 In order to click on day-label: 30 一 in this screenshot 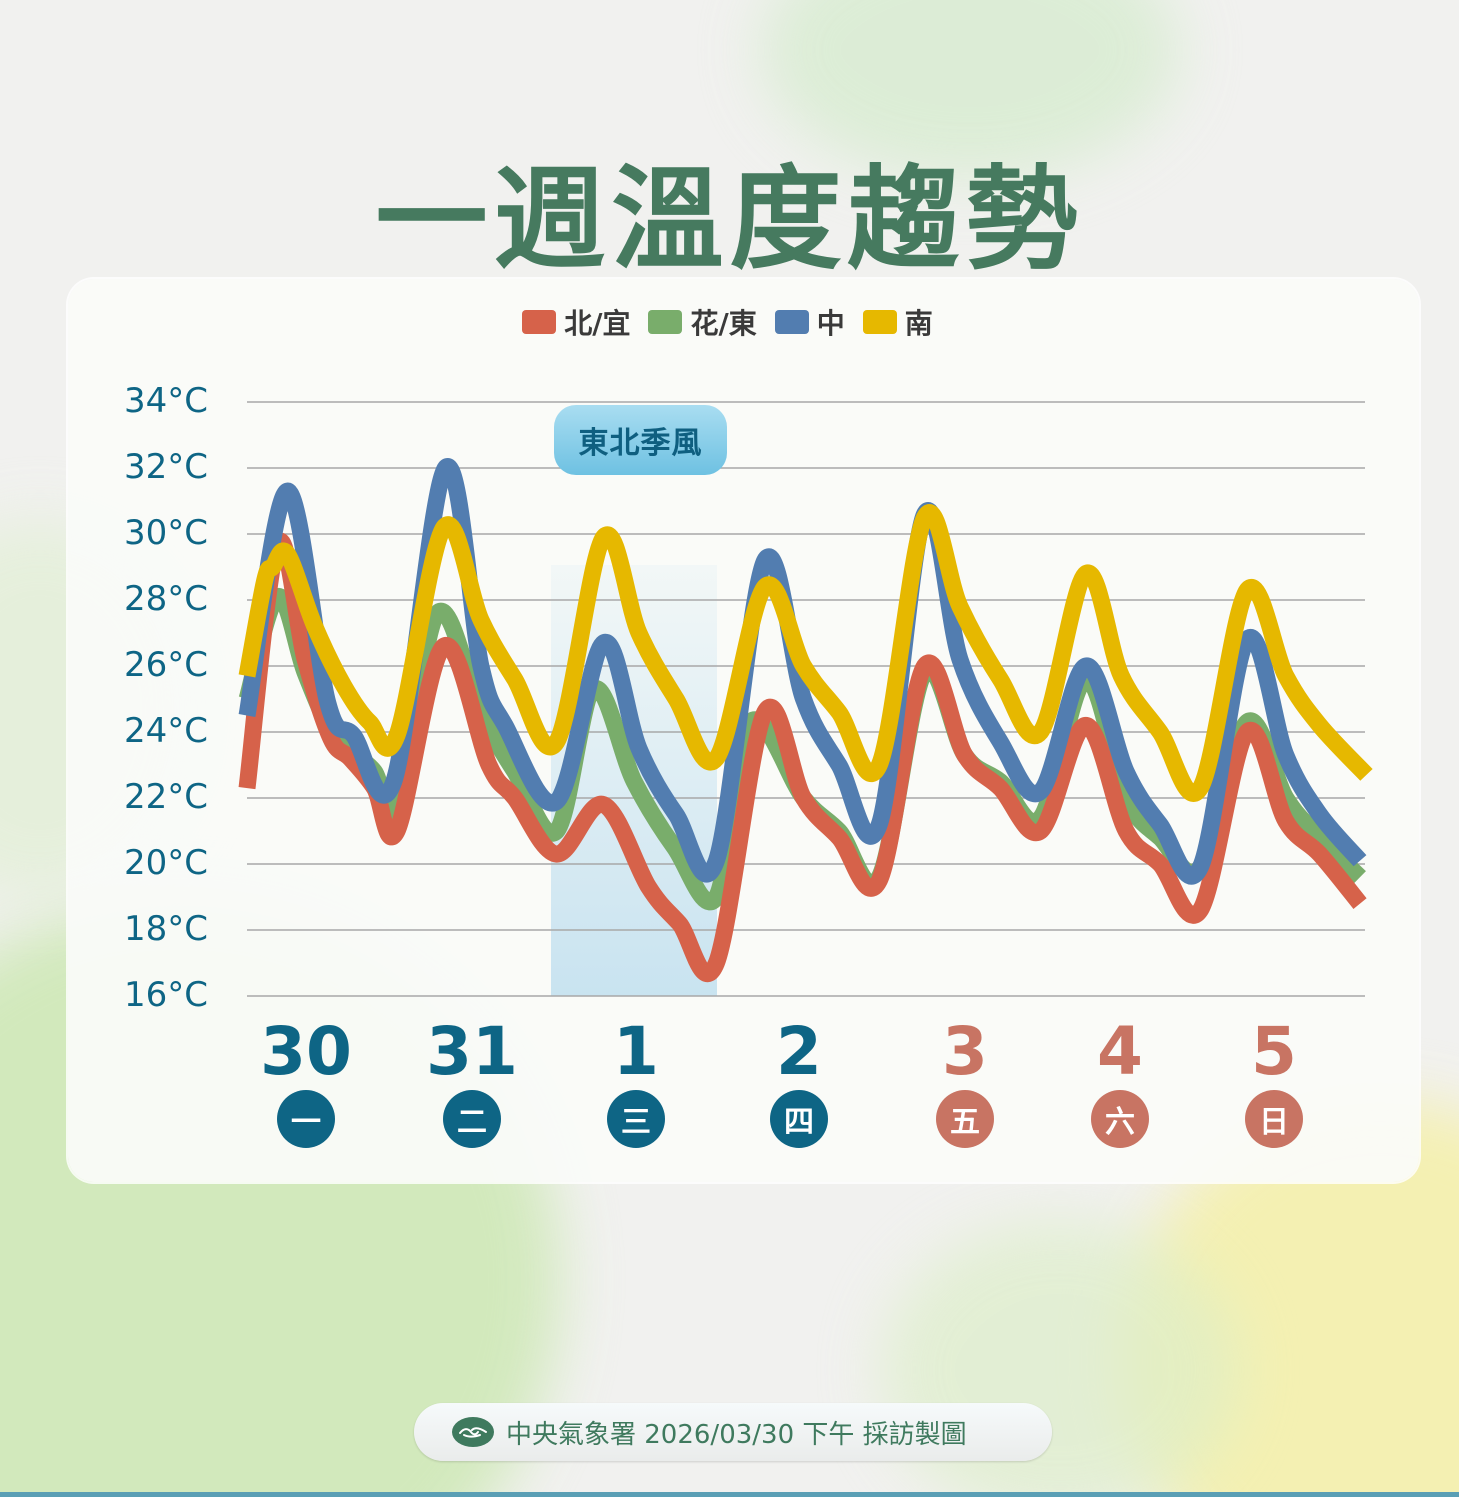, I will do `click(306, 1082)`.